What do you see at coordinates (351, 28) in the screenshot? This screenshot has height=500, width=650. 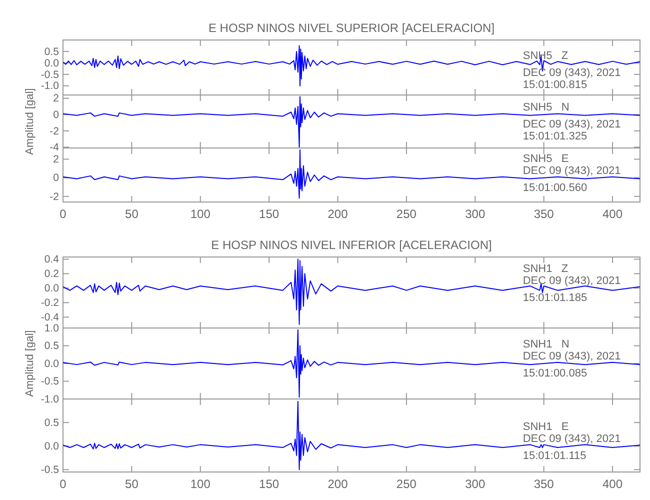 I see `chart-title: E HOSP NINOS NIVEL SUPERIOR [ACELERACION]` at bounding box center [351, 28].